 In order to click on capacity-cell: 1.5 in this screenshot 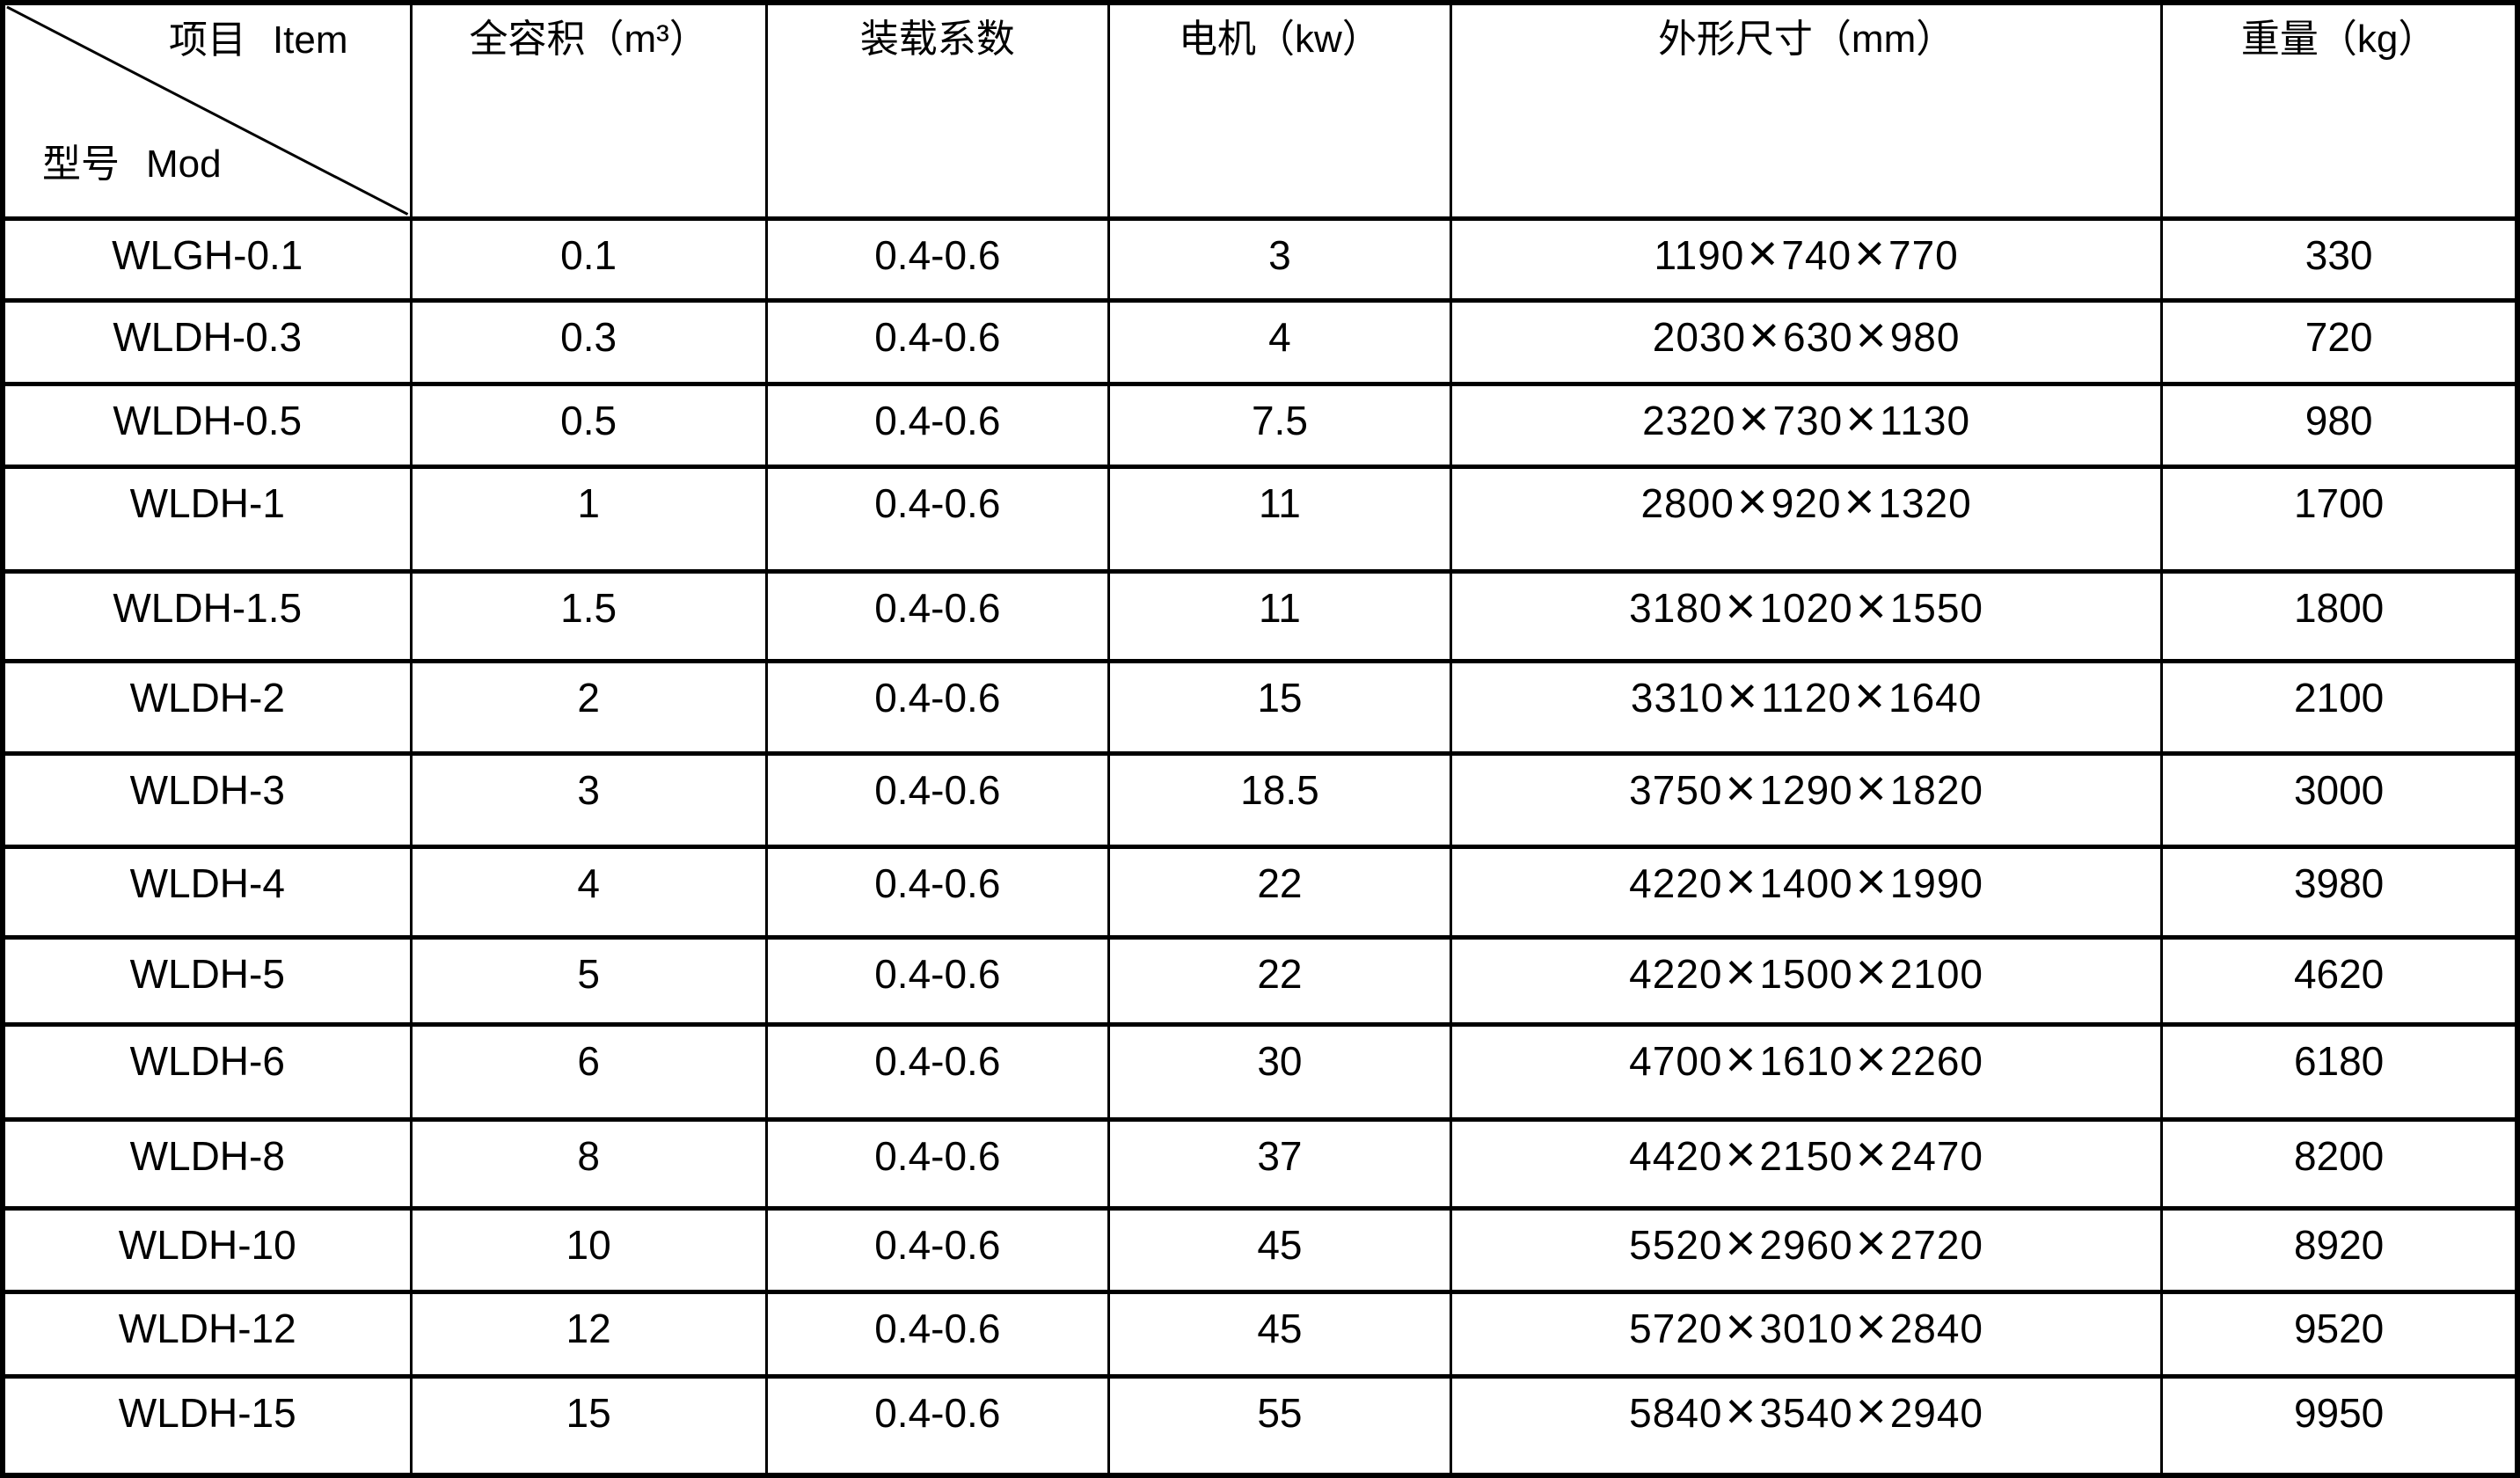, I will do `click(588, 616)`.